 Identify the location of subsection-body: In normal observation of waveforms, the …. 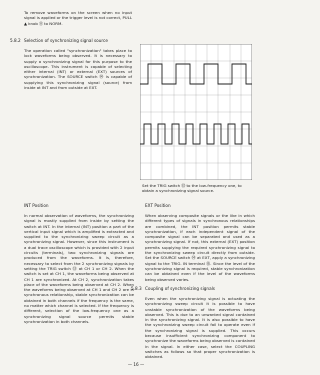
(79, 268).